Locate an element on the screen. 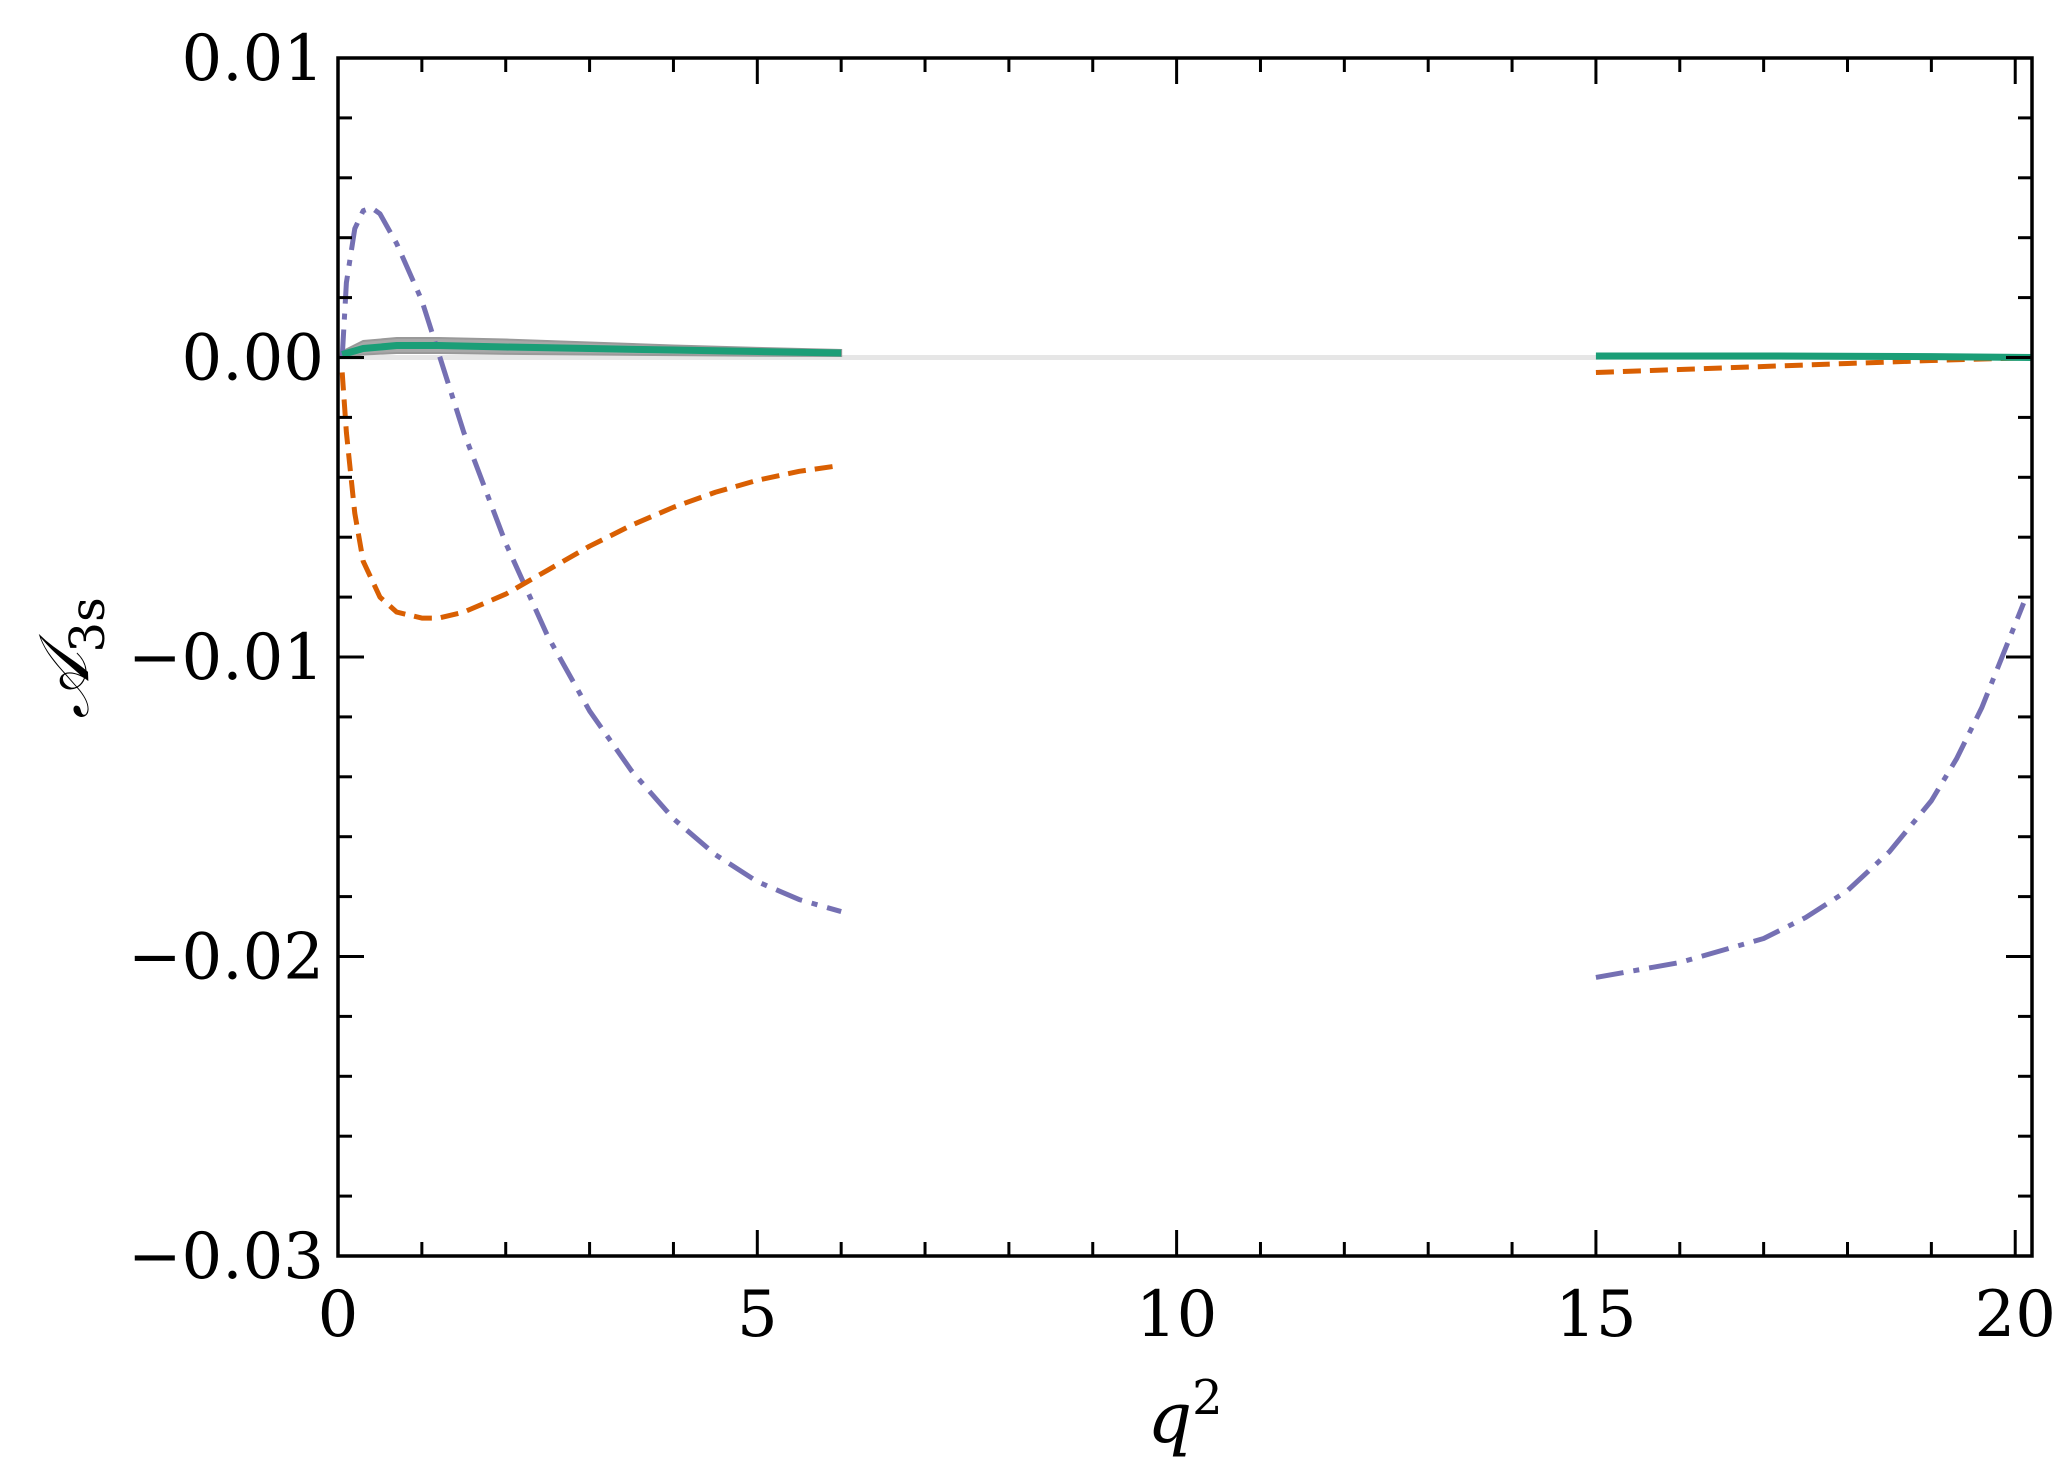 This screenshot has height=1469, width=2069. y-tick-label: −0.01 is located at coordinates (226, 658).